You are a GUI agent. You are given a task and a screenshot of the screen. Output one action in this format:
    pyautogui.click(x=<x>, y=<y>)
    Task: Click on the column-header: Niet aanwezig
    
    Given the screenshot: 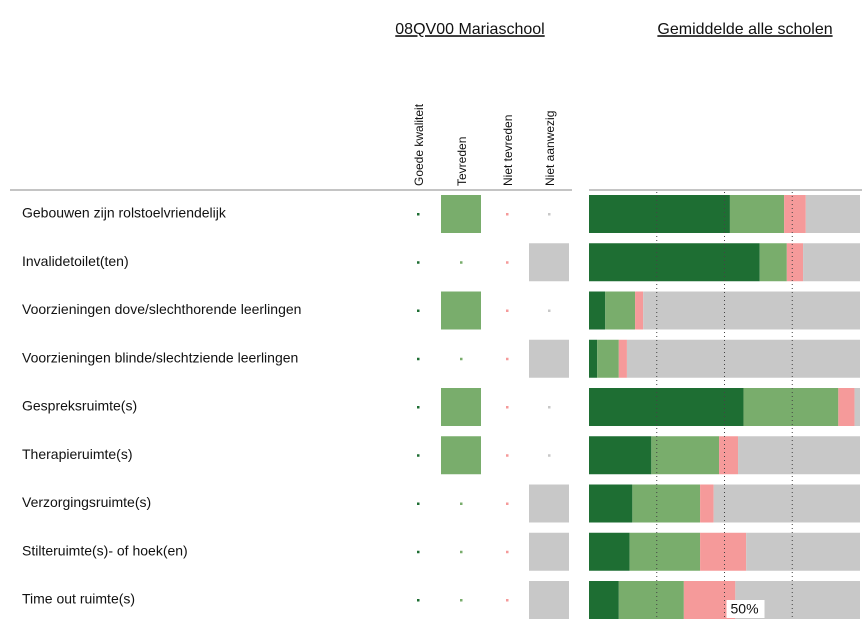 What is the action you would take?
    pyautogui.click(x=550, y=148)
    